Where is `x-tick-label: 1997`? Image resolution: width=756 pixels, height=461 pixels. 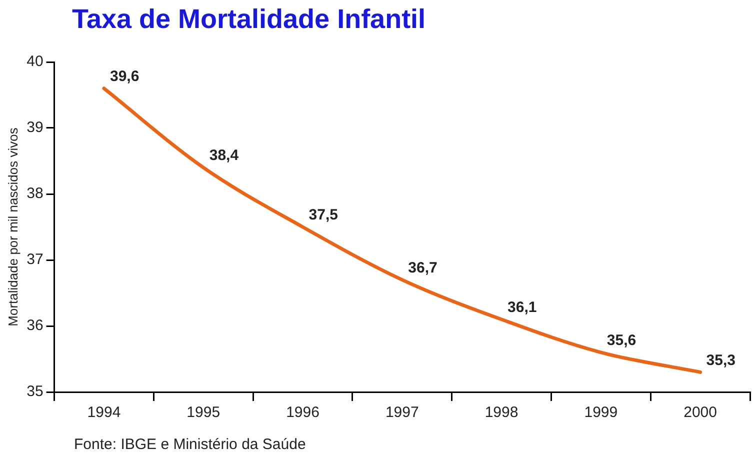 x-tick-label: 1997 is located at coordinates (402, 413).